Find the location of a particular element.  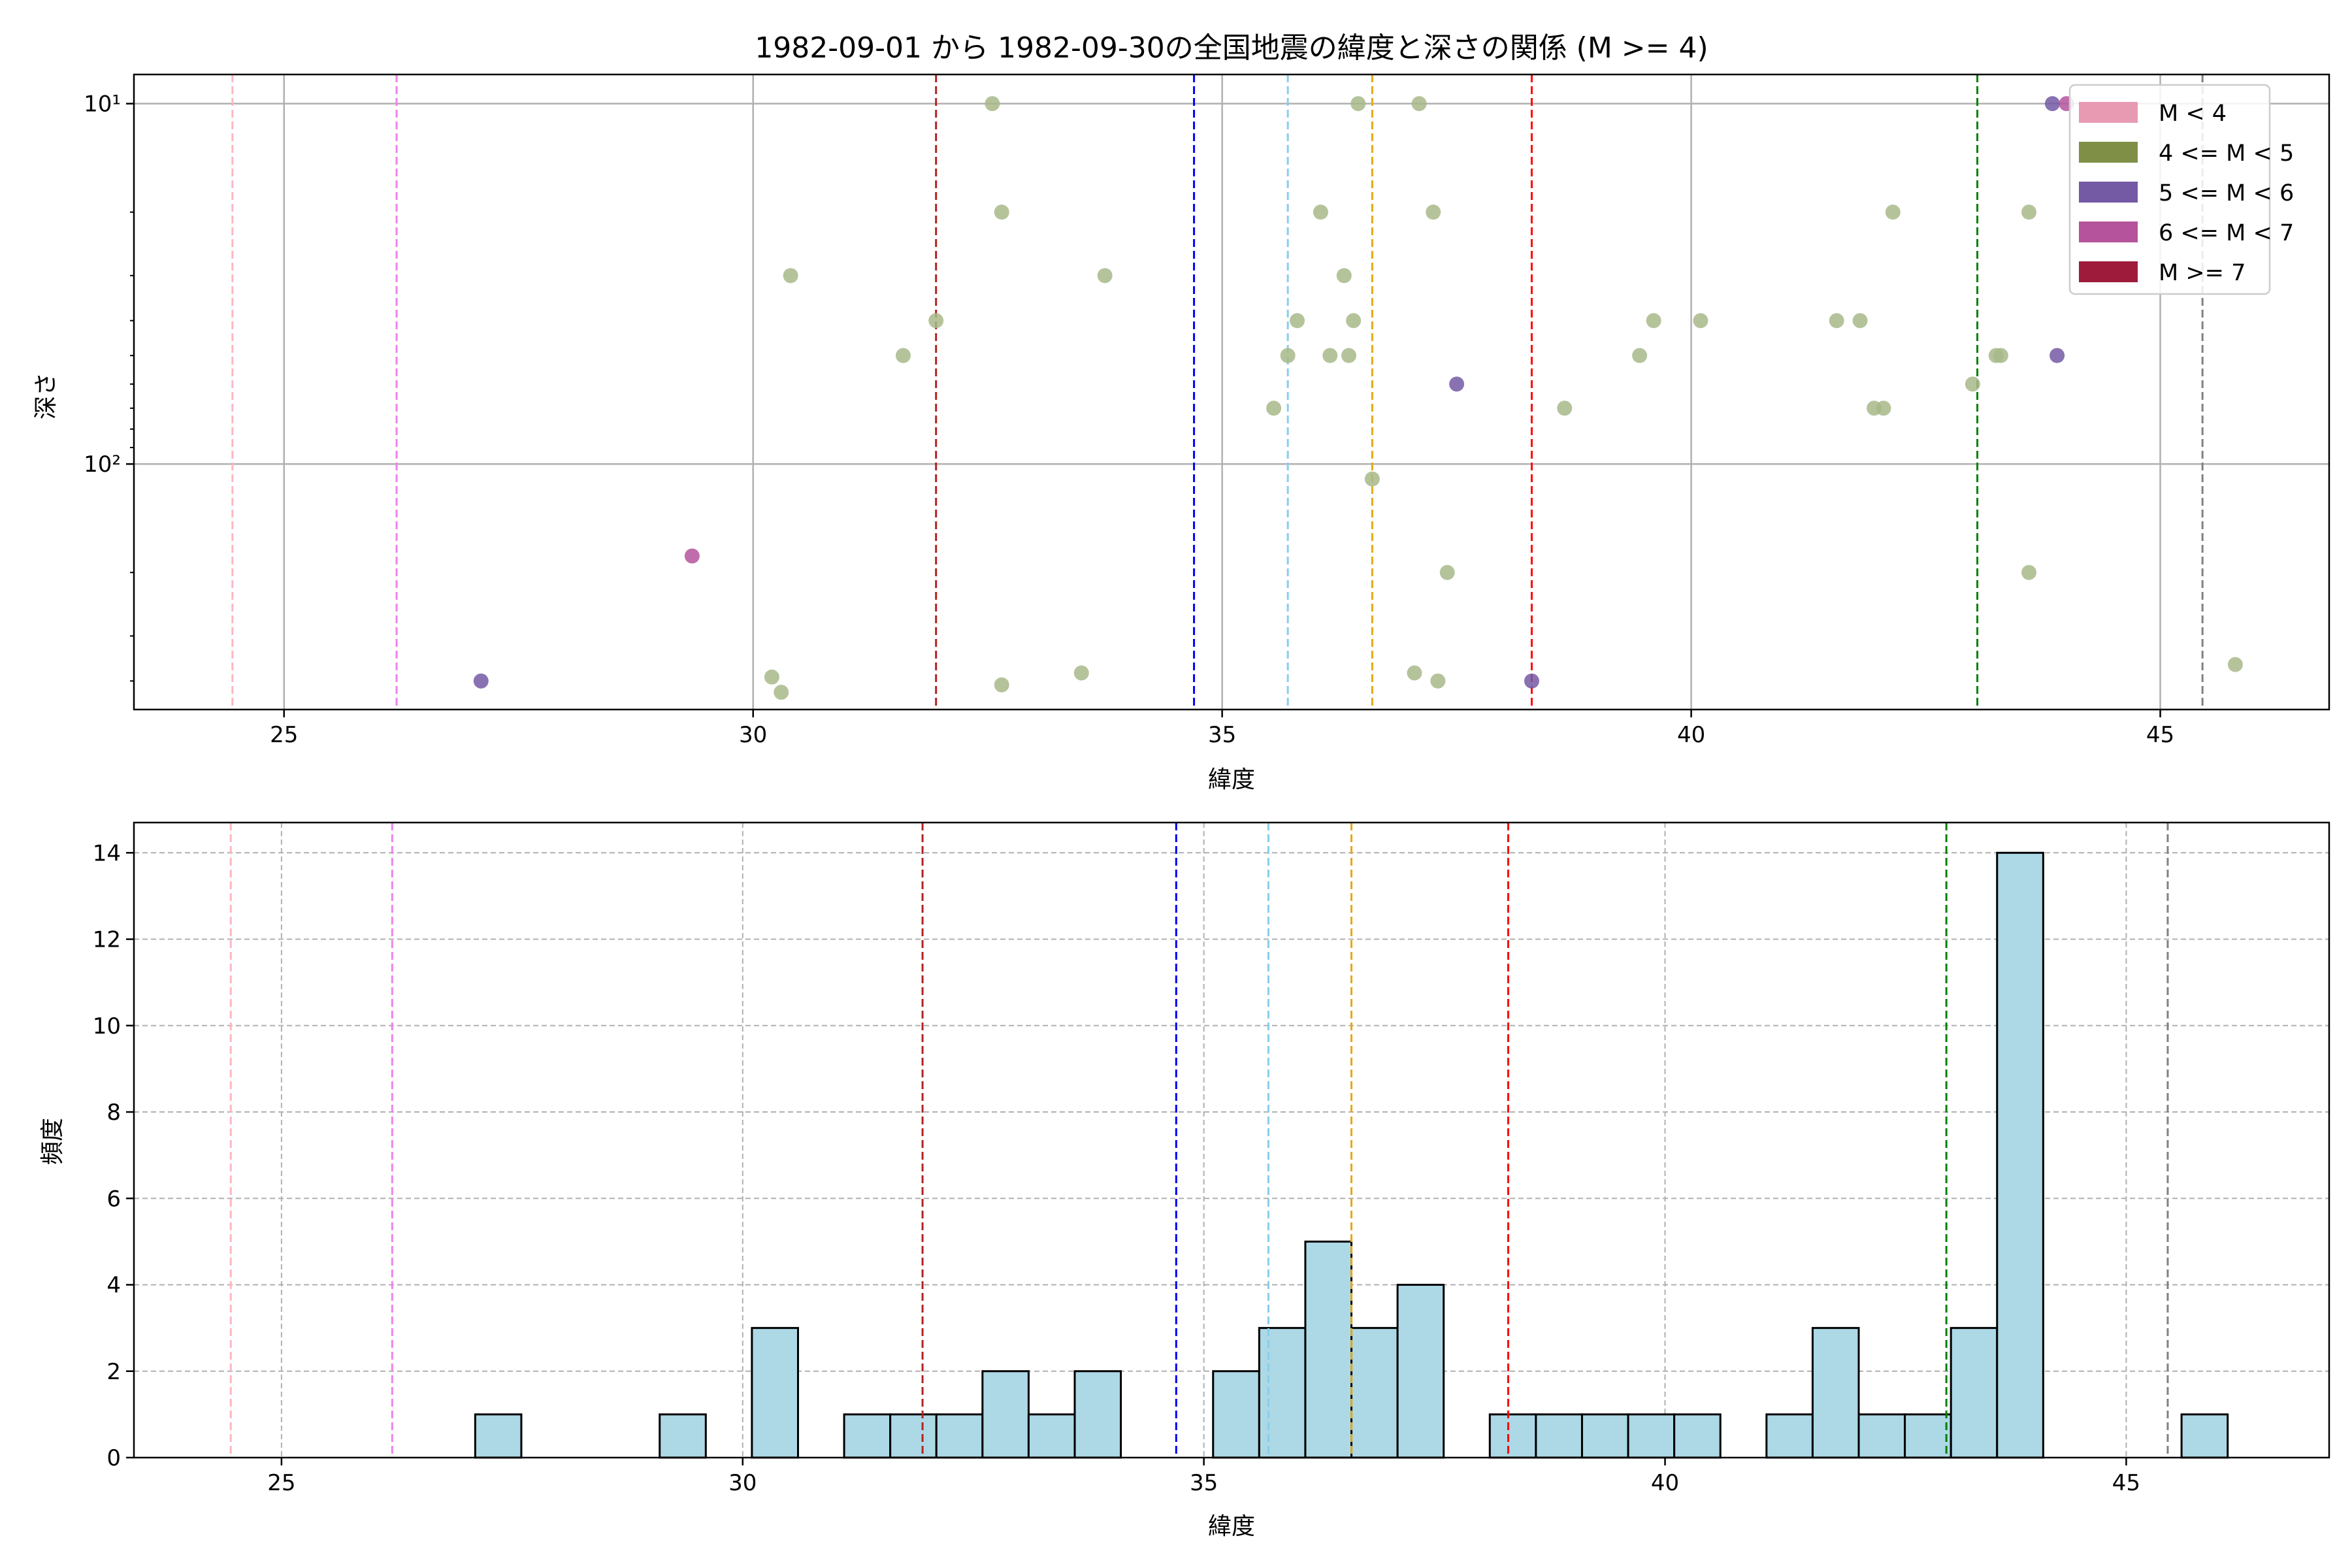

legend-label: M < 4 is located at coordinates (2193, 114).